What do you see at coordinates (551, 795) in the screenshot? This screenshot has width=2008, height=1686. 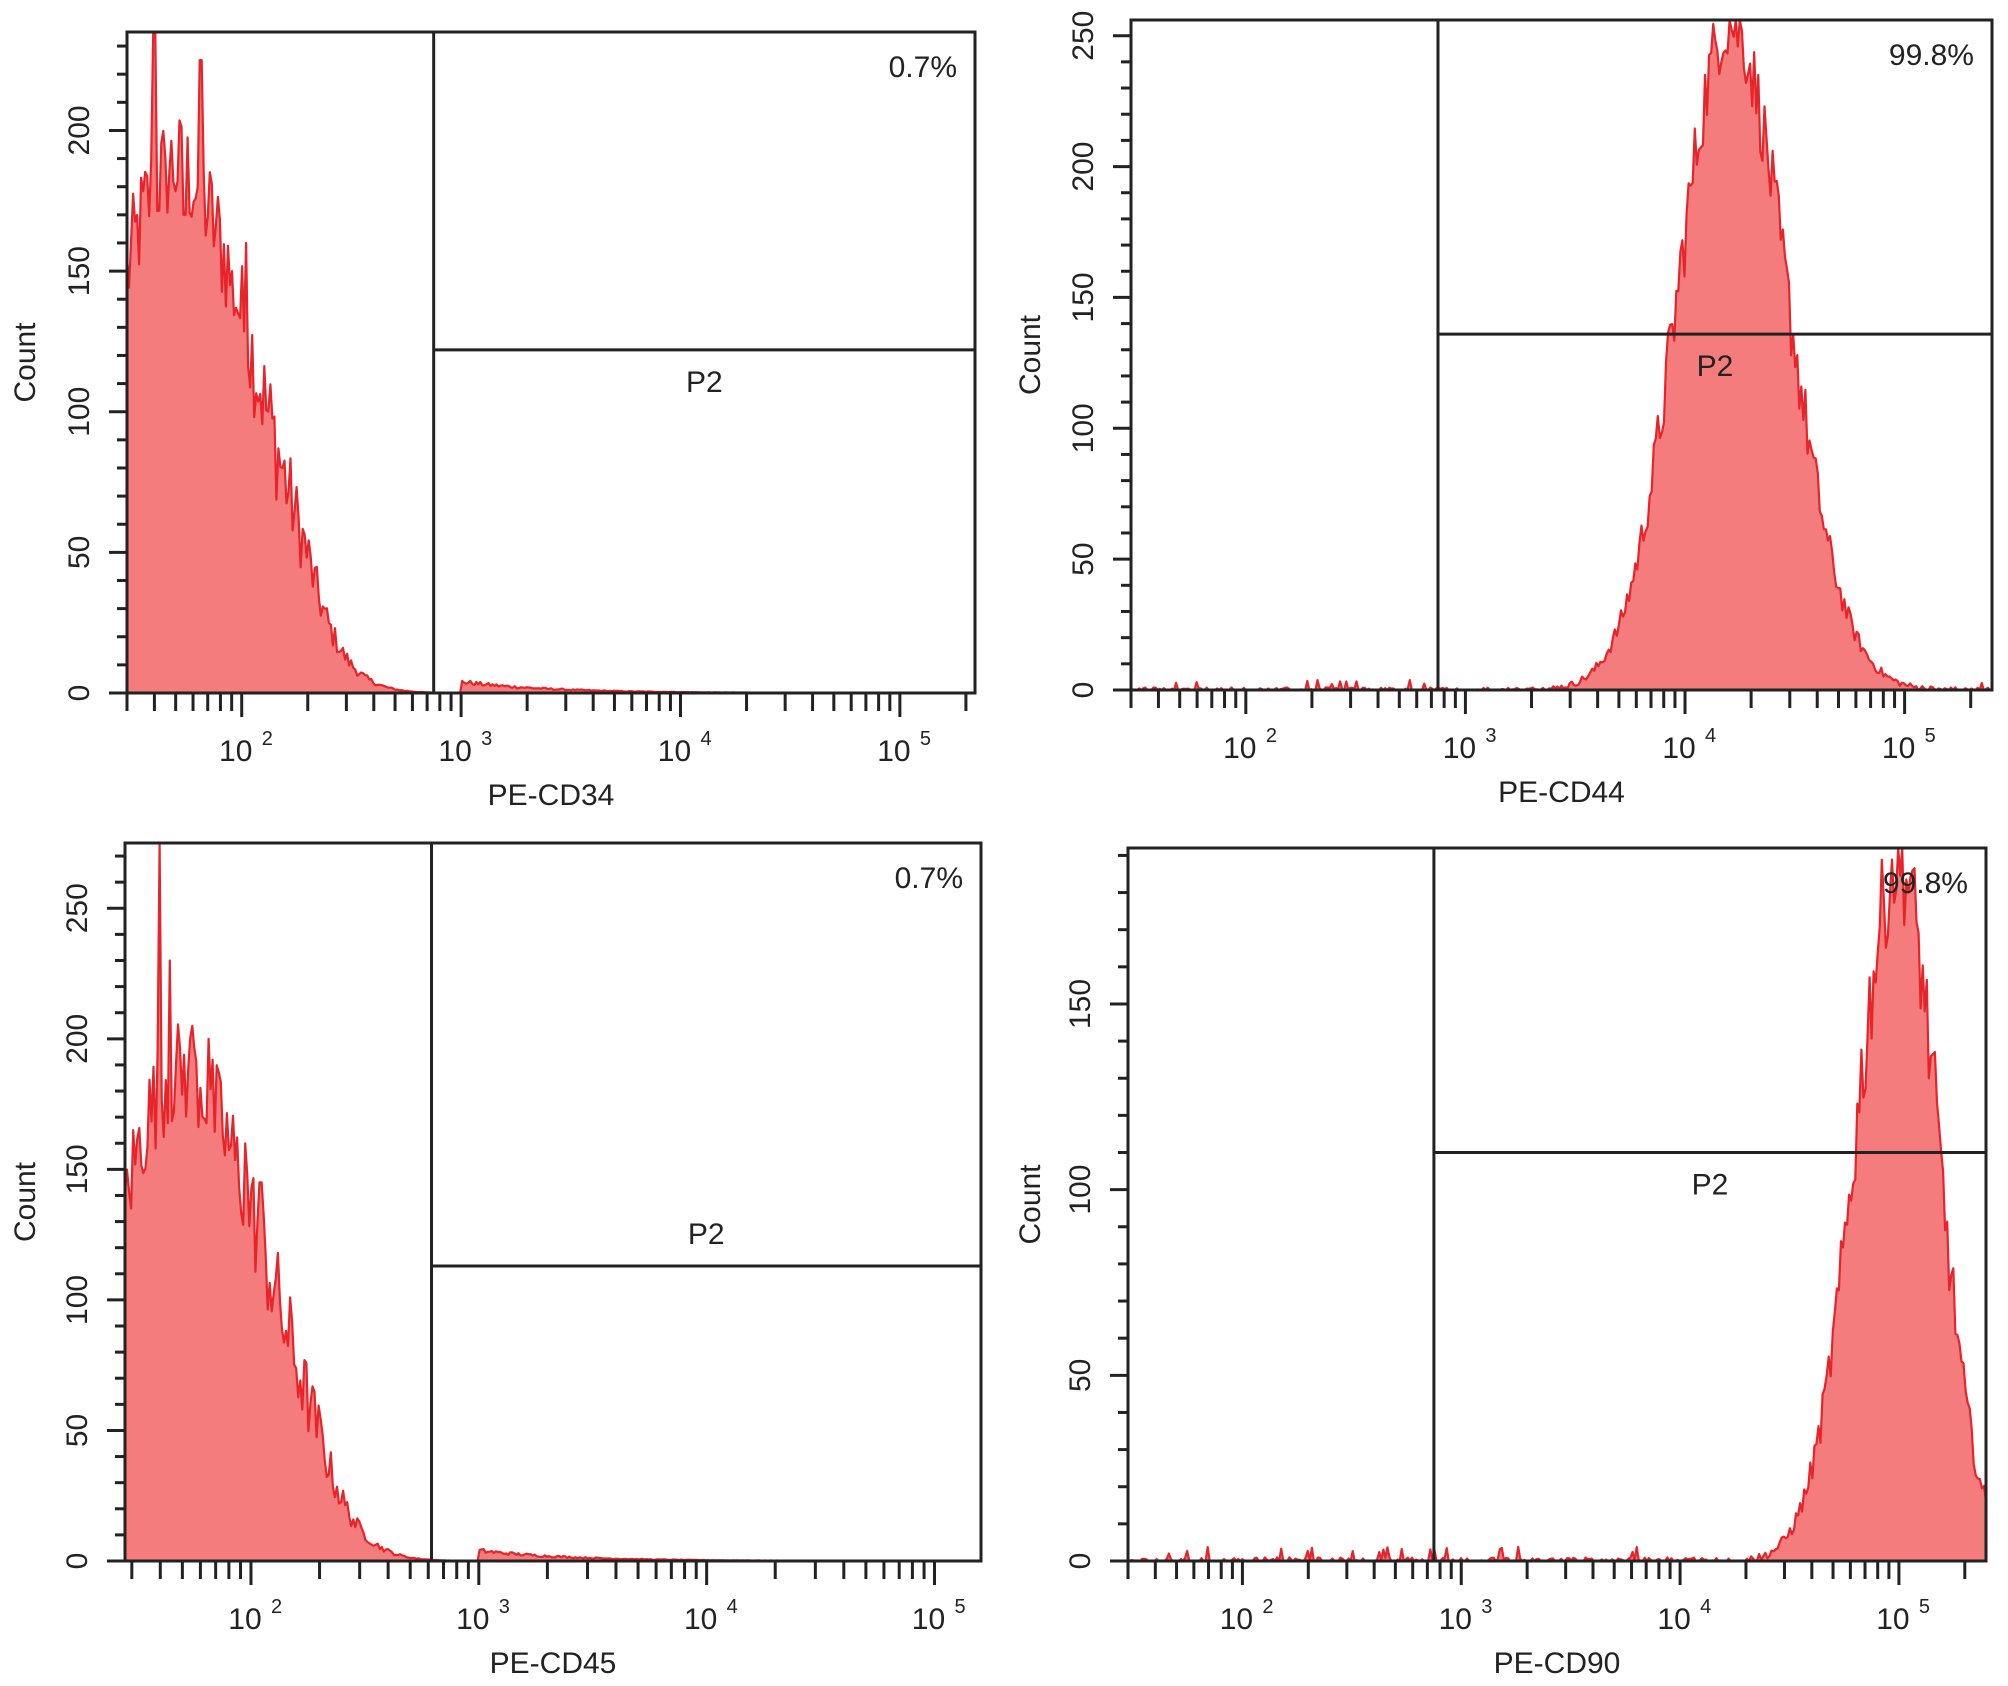 I see `x-axis-label: PE-CD34` at bounding box center [551, 795].